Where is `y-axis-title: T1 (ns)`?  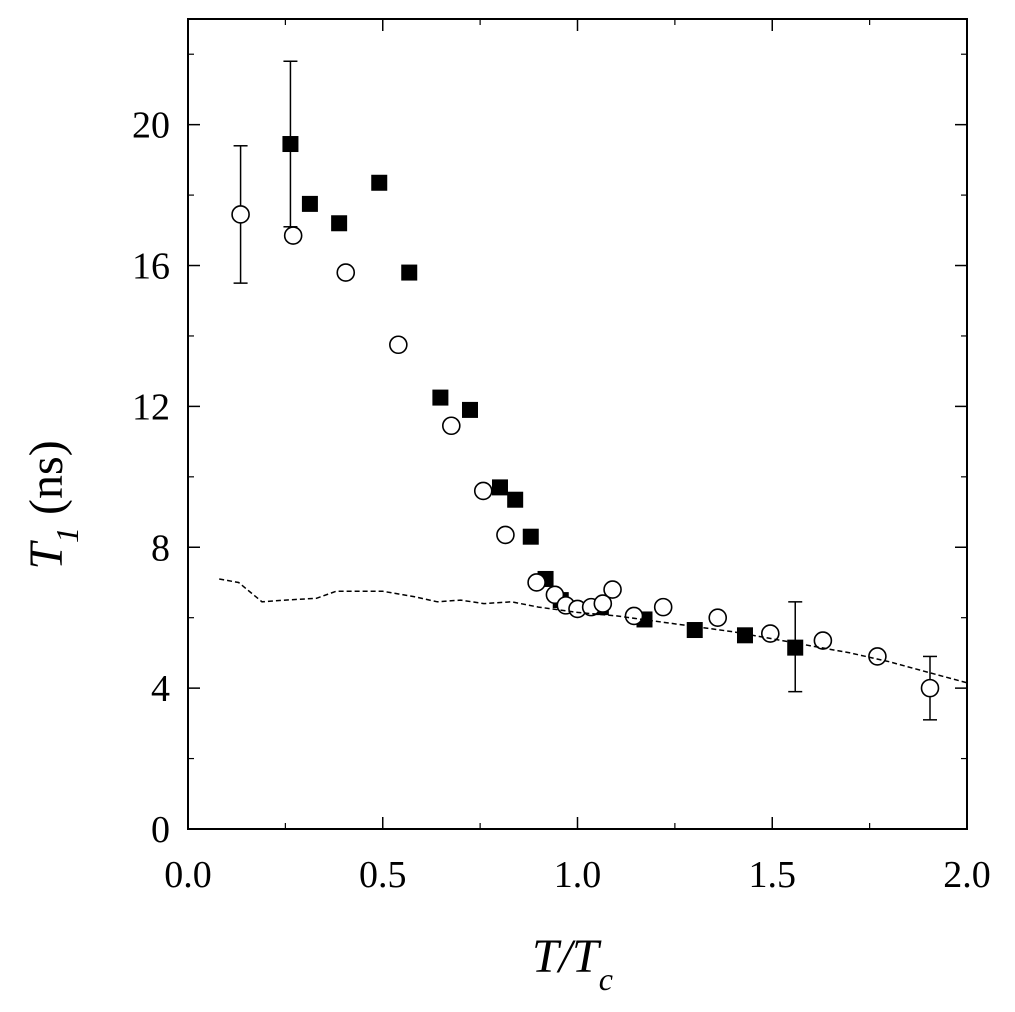
y-axis-title: T1 (ns) is located at coordinates (52, 504).